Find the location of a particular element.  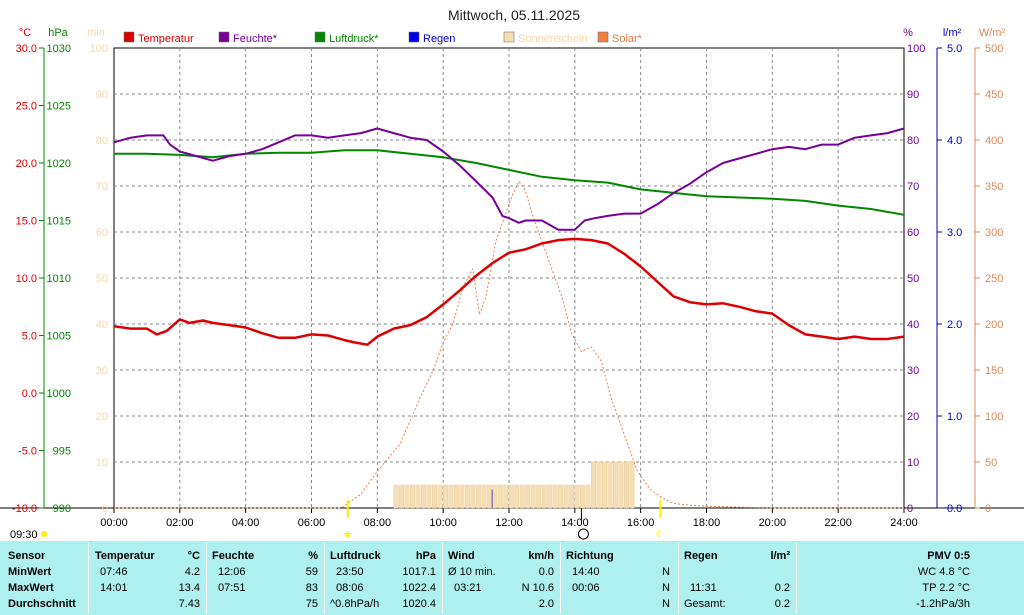

luftdruck-max-value: 1022.4 is located at coordinates (419, 588).